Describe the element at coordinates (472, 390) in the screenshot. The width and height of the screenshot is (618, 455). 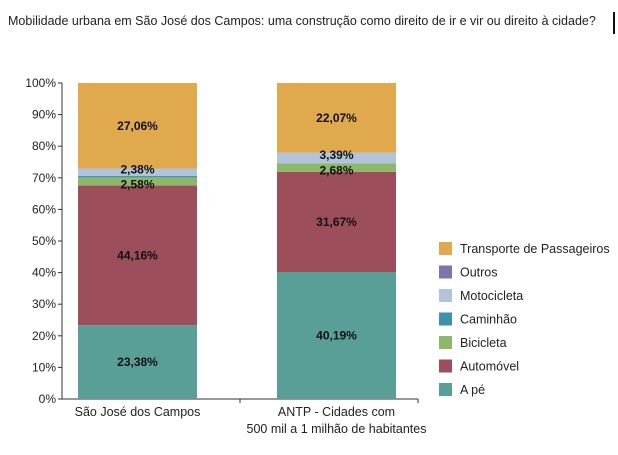
I see `legend-label: A pé` at that location.